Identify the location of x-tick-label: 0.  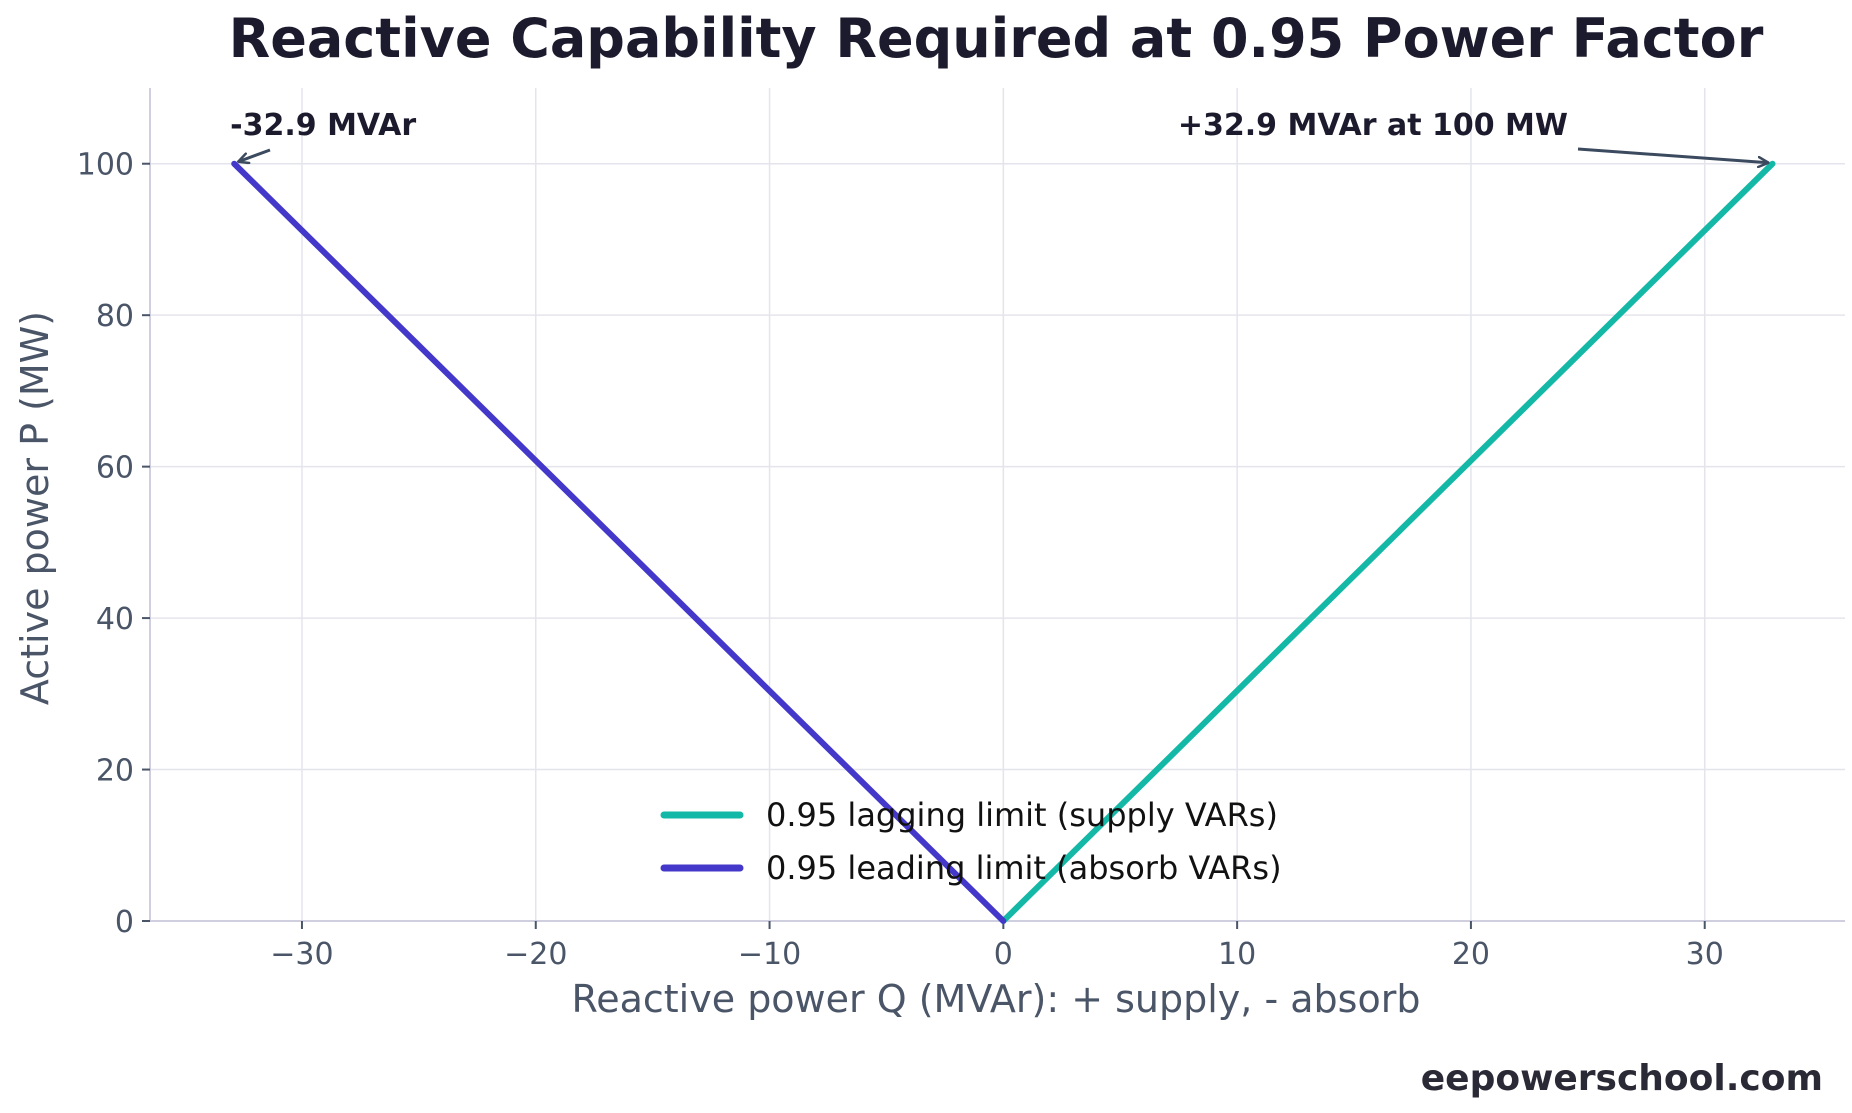
(1003, 954).